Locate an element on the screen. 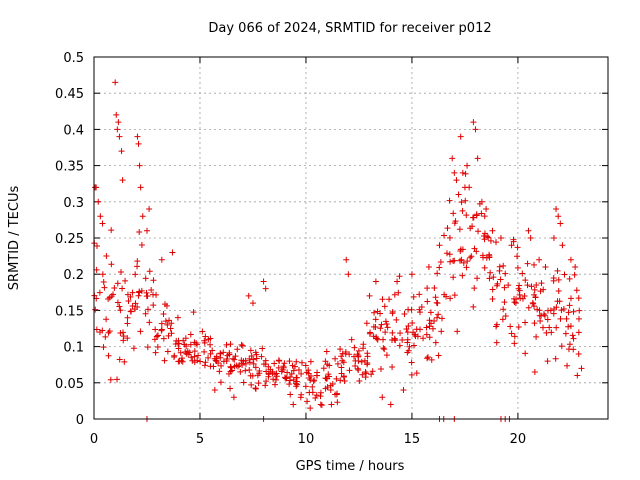 This screenshot has height=480, width=640. y-tick-label: 0.3 is located at coordinates (73, 203).